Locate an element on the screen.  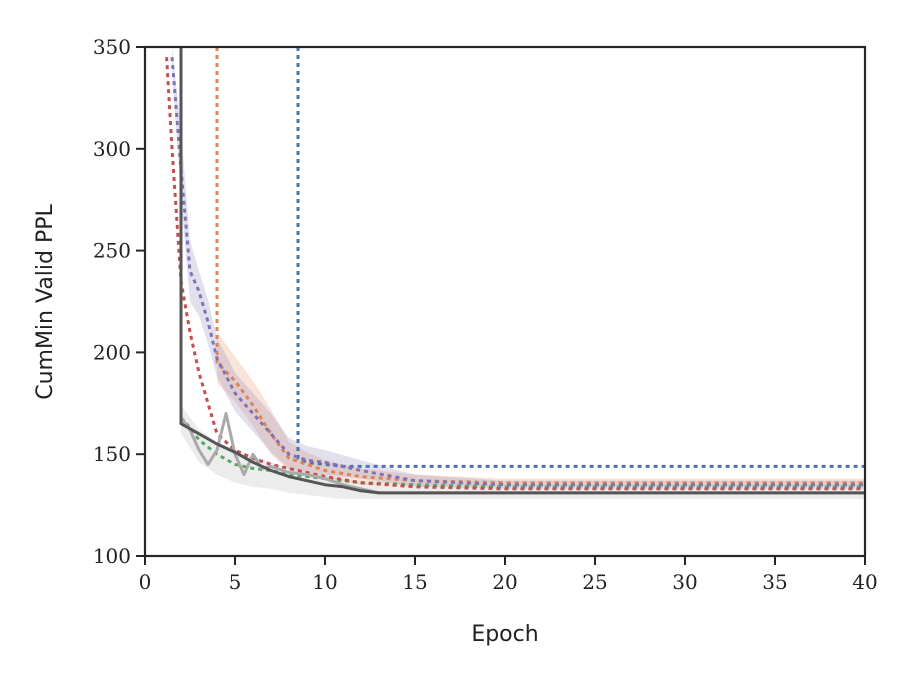
x-tick-label: 0 is located at coordinates (145, 582).